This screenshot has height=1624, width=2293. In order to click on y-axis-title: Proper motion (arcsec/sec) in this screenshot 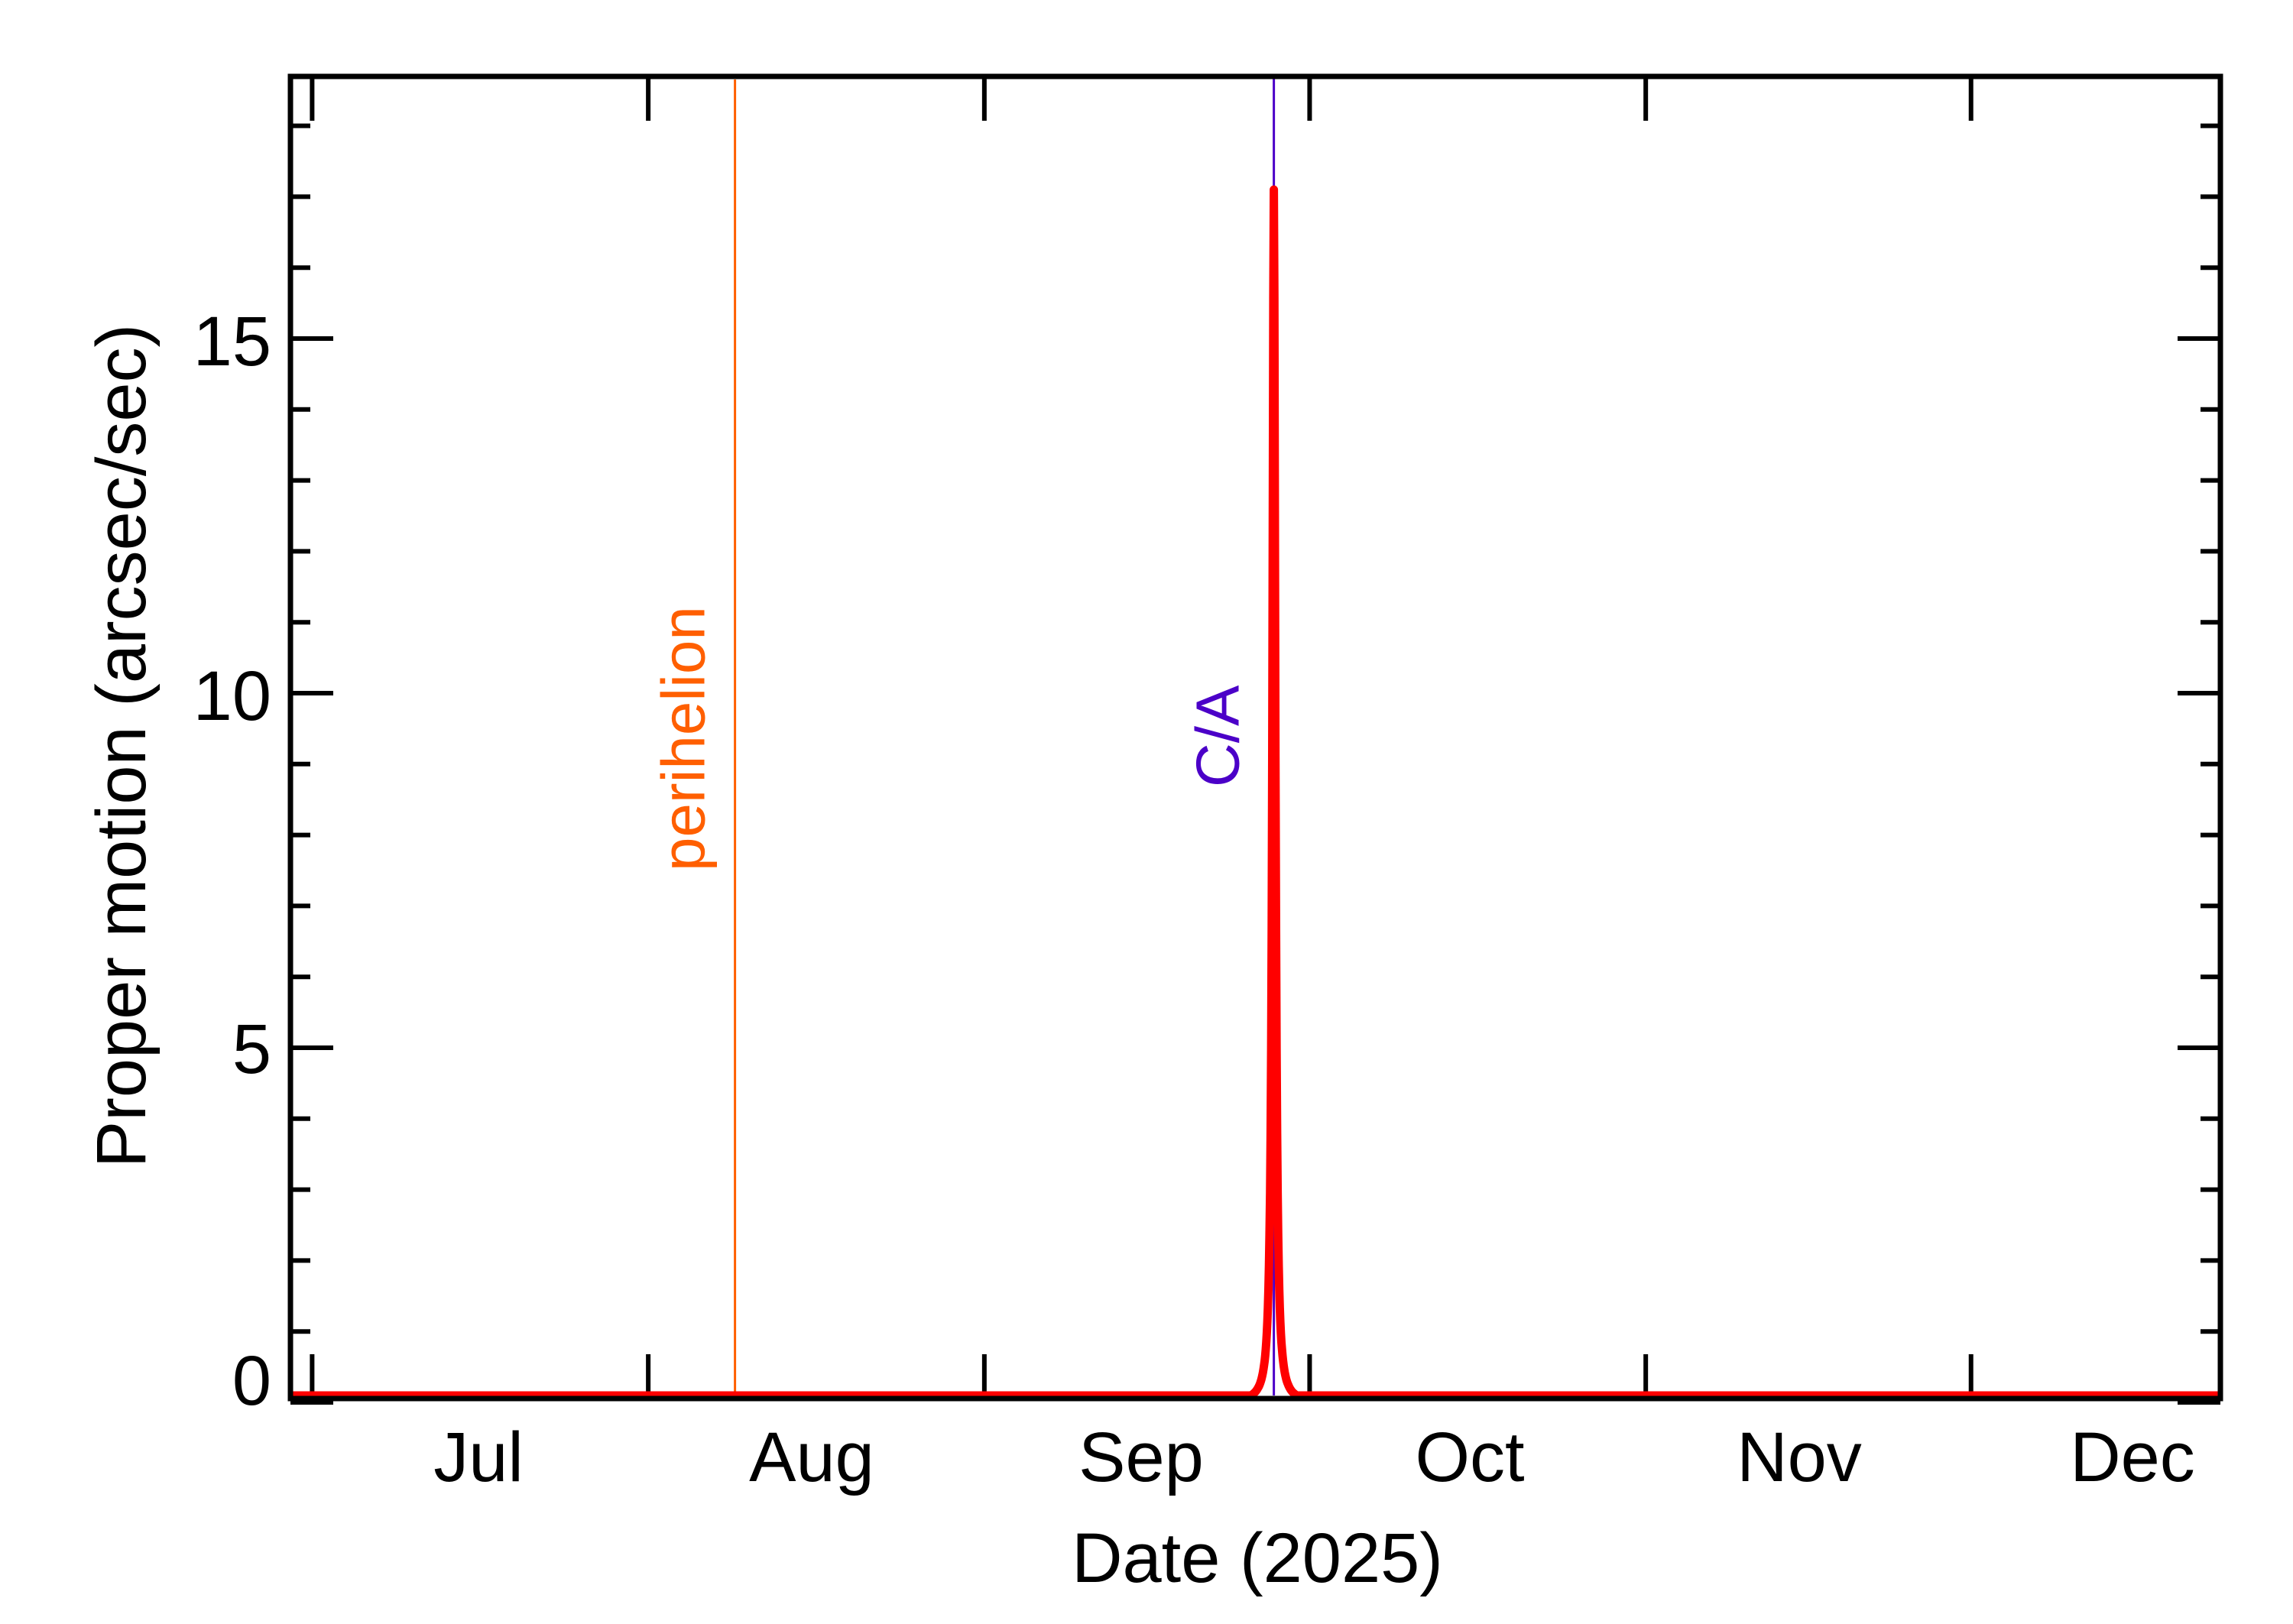, I will do `click(122, 746)`.